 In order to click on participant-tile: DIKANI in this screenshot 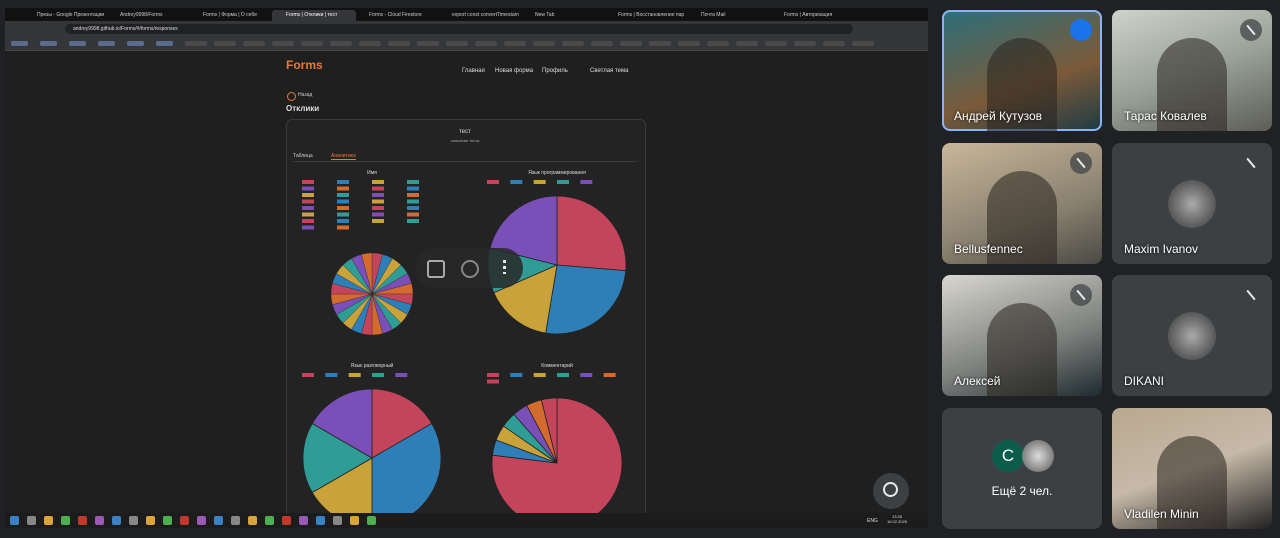, I will do `click(1192, 335)`.